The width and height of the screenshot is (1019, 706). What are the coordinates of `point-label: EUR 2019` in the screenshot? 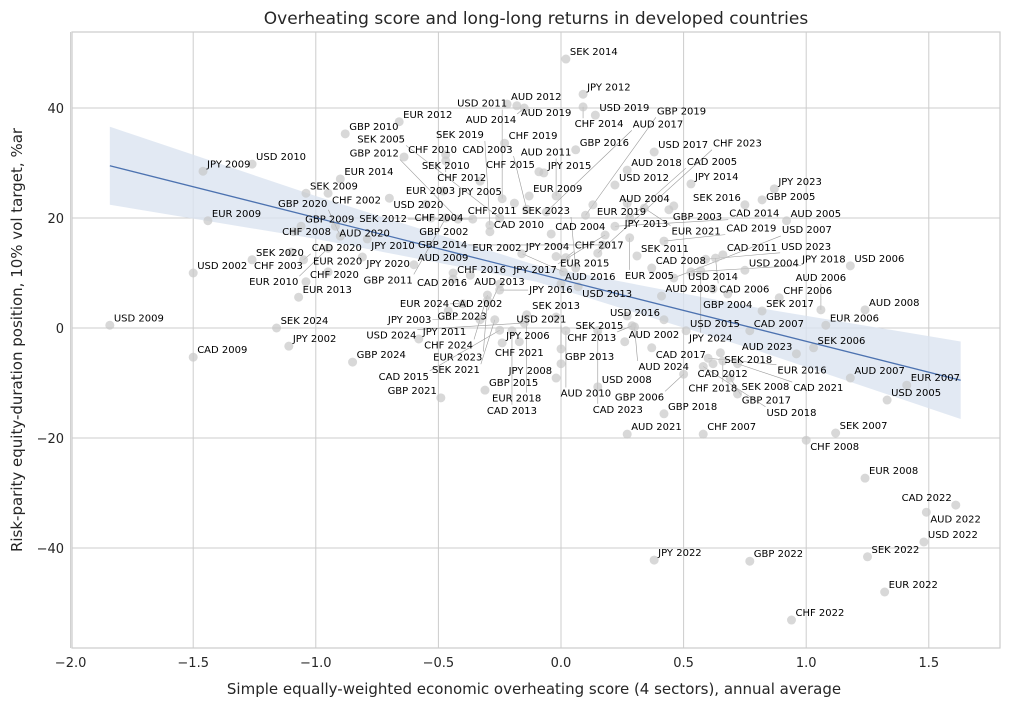 It's located at (621, 212).